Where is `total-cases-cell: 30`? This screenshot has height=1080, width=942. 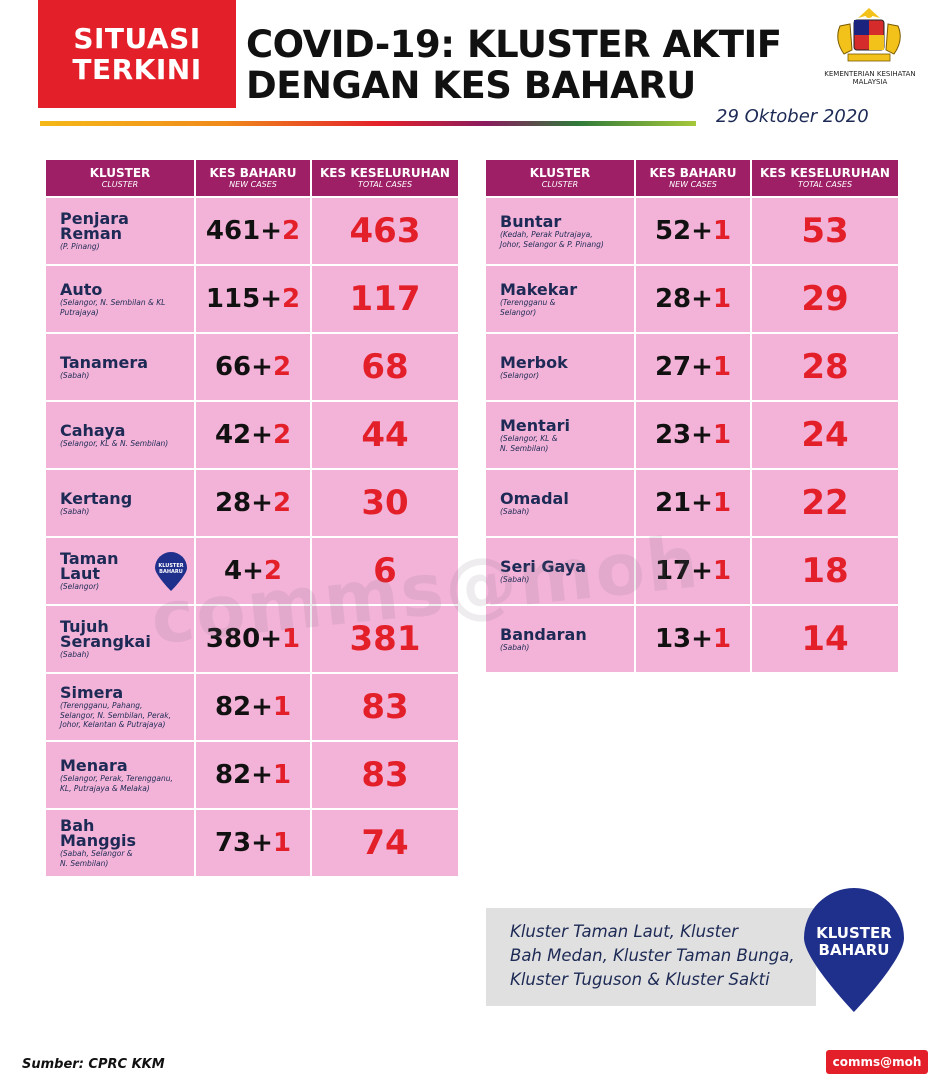
total-cases-cell: 30 is located at coordinates (385, 503).